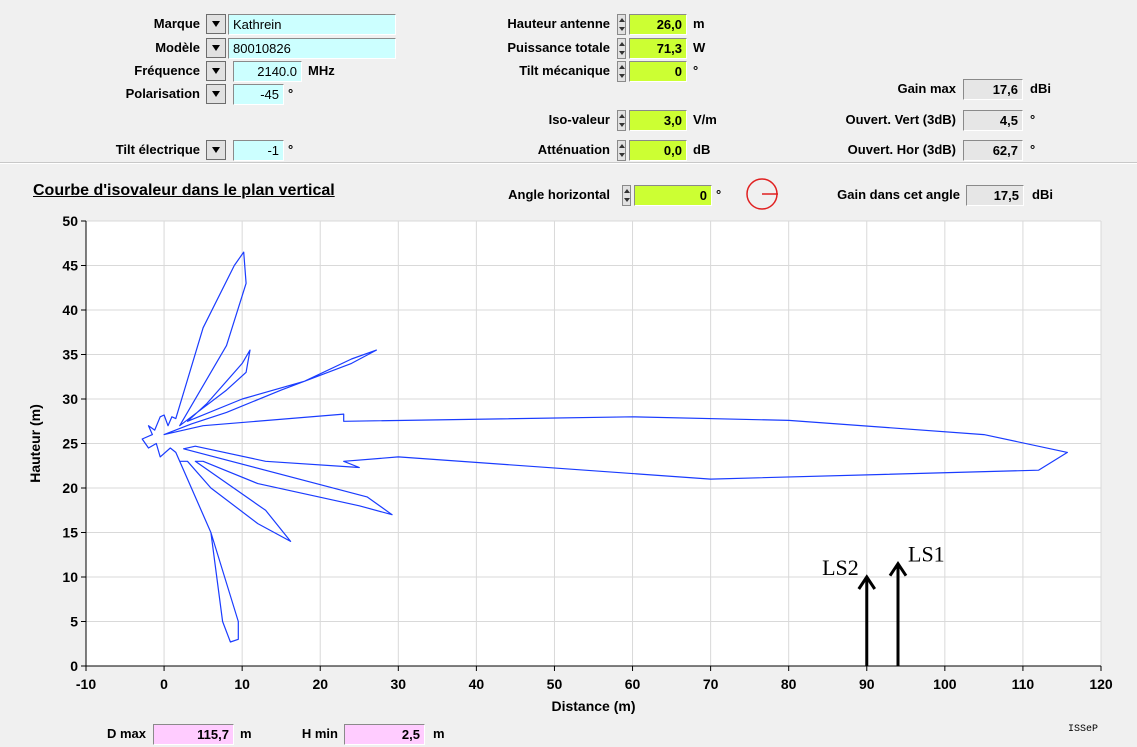 The width and height of the screenshot is (1137, 747). Describe the element at coordinates (926, 554) in the screenshot. I see `annotation-label: LS1` at that location.